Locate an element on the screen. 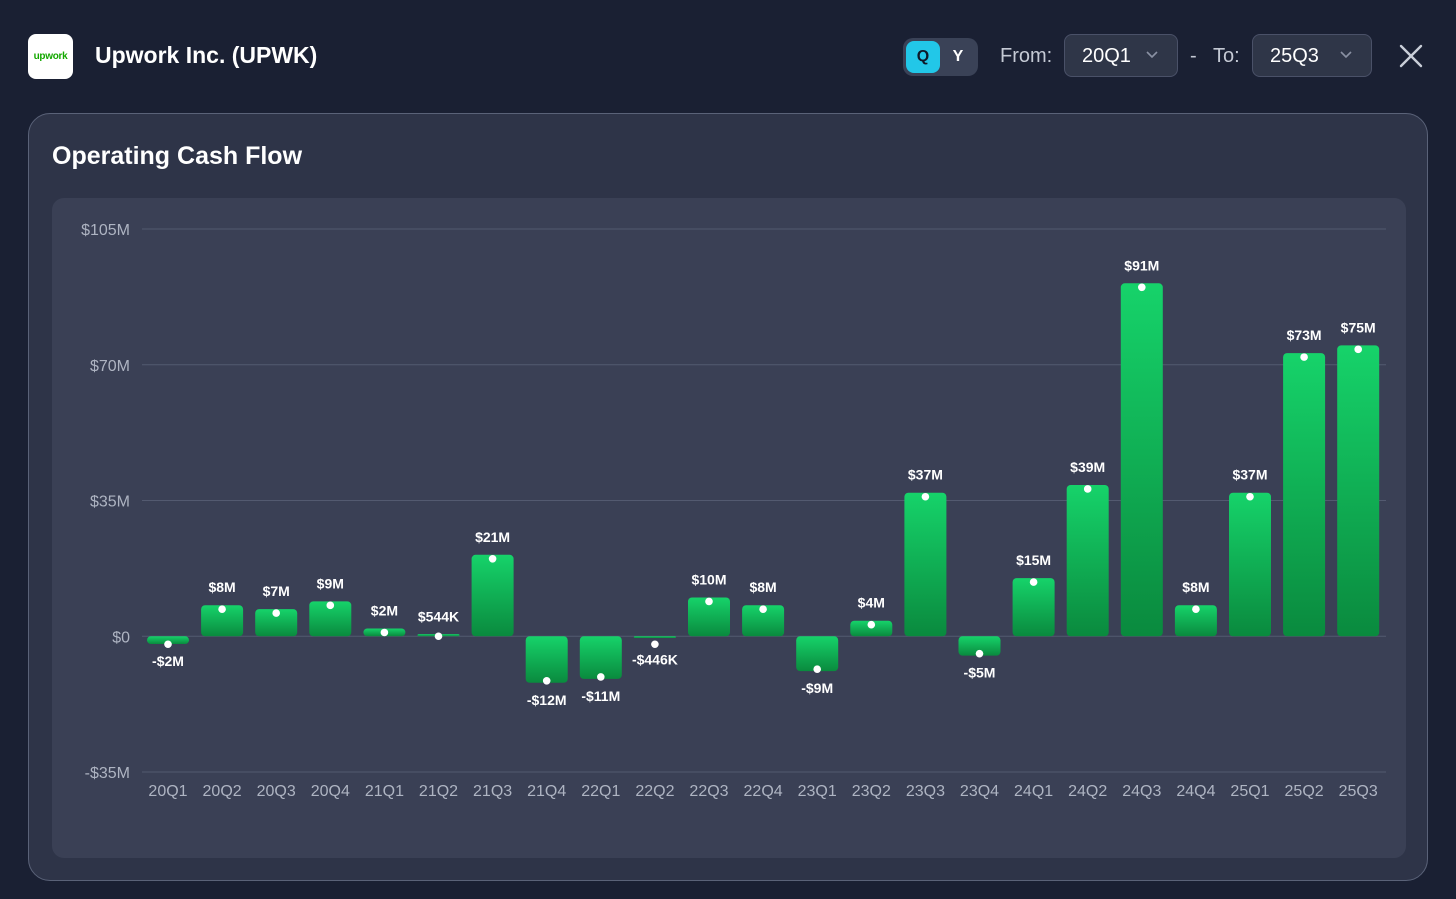 The height and width of the screenshot is (899, 1456). y-tick-label: $105M is located at coordinates (105, 230).